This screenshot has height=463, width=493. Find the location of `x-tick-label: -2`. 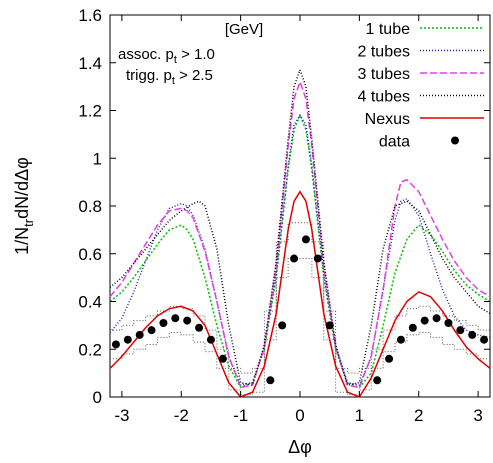

x-tick-label: -2 is located at coordinates (181, 415).